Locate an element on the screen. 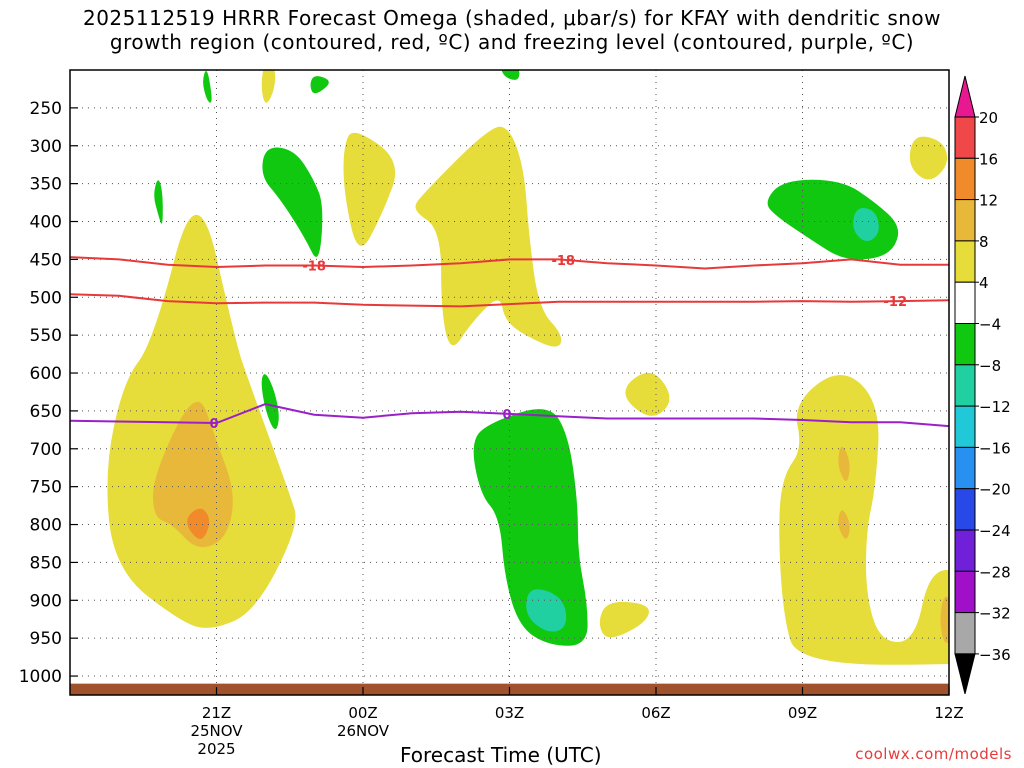 Image resolution: width=1024 pixels, height=768 pixels. y-tick-label: 900 is located at coordinates (46, 601).